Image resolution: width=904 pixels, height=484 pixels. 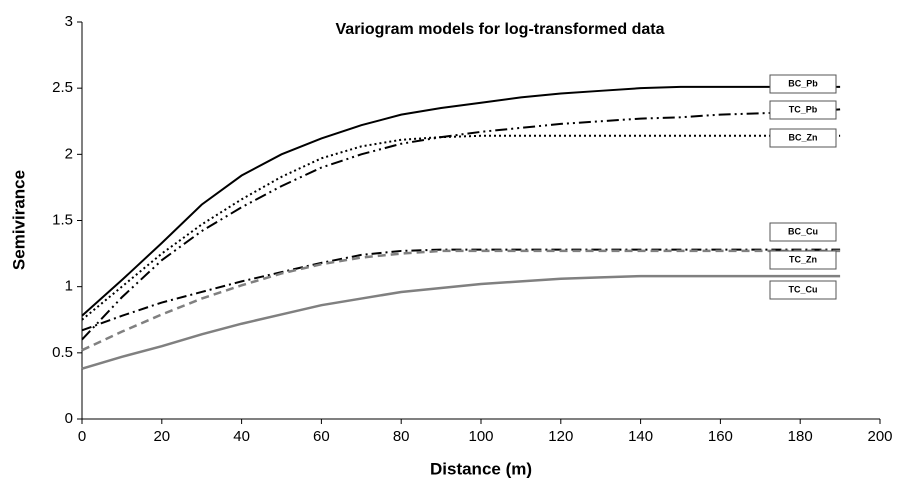 I want to click on x-tick-label: 120, so click(x=560, y=436).